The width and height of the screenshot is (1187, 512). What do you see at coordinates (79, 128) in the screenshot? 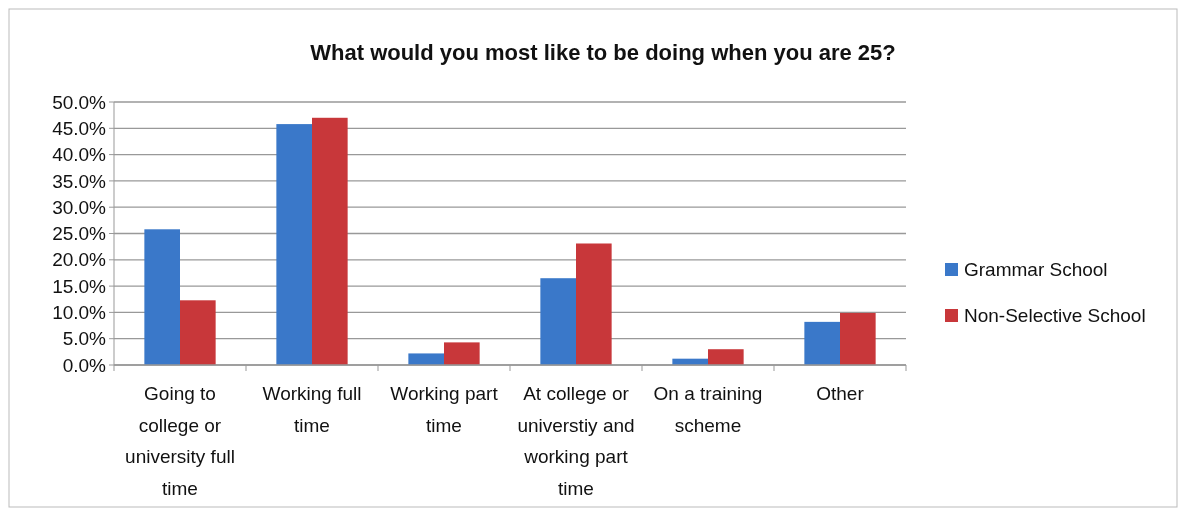
I see `y-tick-label: 45.0%` at bounding box center [79, 128].